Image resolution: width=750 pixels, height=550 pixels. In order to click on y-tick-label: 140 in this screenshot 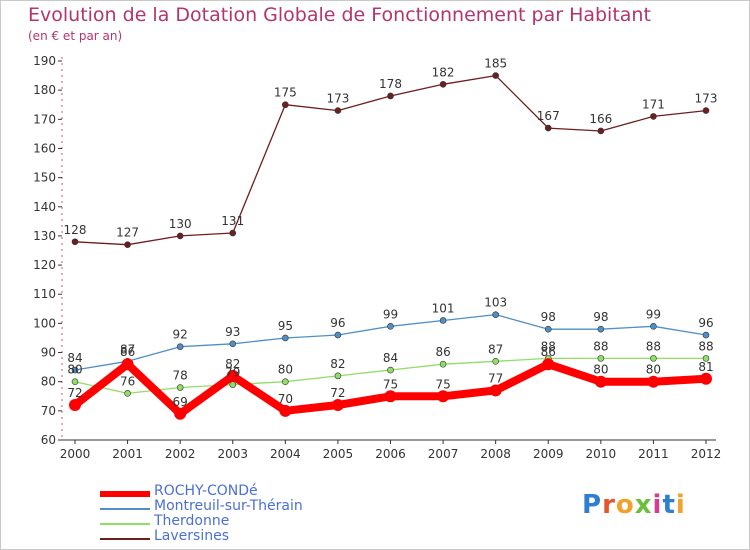, I will do `click(44, 207)`.